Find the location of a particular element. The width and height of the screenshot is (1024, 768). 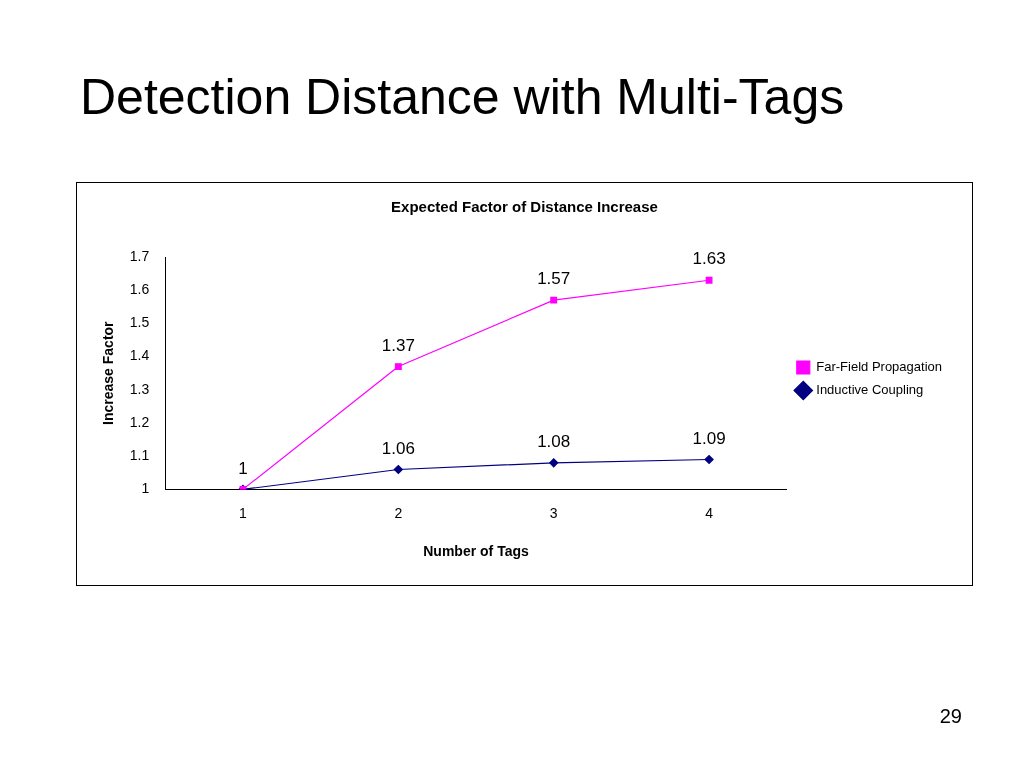

legend-label: Far-Field Propagation is located at coordinates (879, 367).